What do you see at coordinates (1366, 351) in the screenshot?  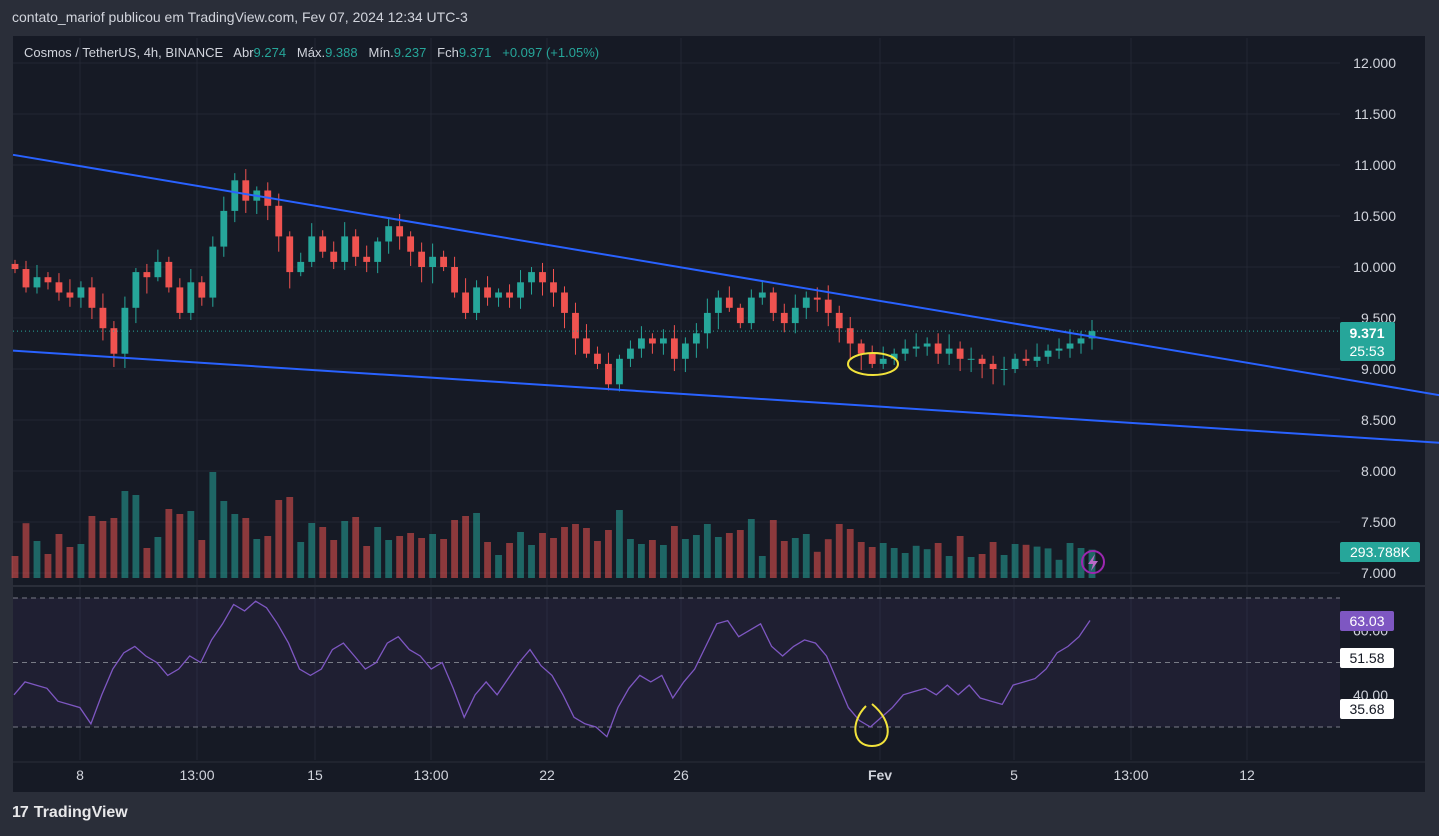 I see `countdown-timer: 25:53` at bounding box center [1366, 351].